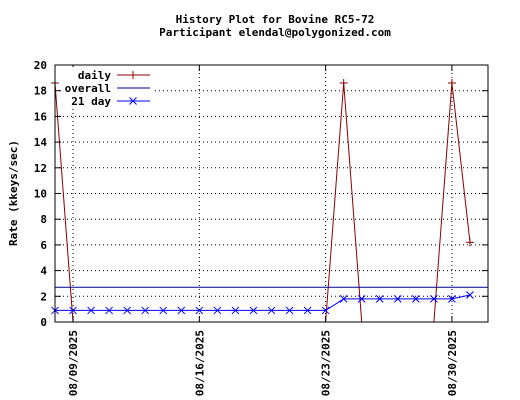 Image resolution: width=520 pixels, height=400 pixels. What do you see at coordinates (94, 75) in the screenshot?
I see `legend-label-daily: daily` at bounding box center [94, 75].